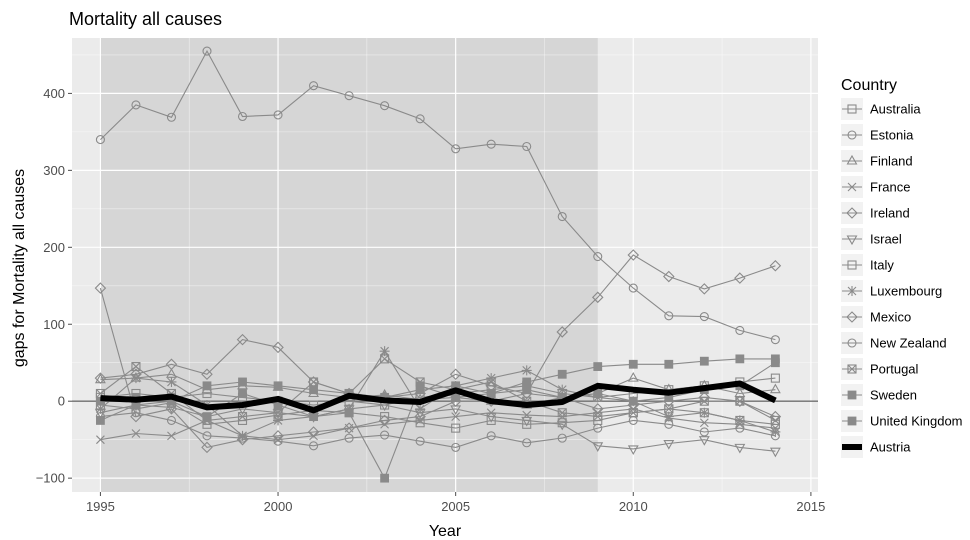 The width and height of the screenshot is (970, 540). What do you see at coordinates (876, 317) in the screenshot?
I see `legend-item-mexico: Mexico` at bounding box center [876, 317].